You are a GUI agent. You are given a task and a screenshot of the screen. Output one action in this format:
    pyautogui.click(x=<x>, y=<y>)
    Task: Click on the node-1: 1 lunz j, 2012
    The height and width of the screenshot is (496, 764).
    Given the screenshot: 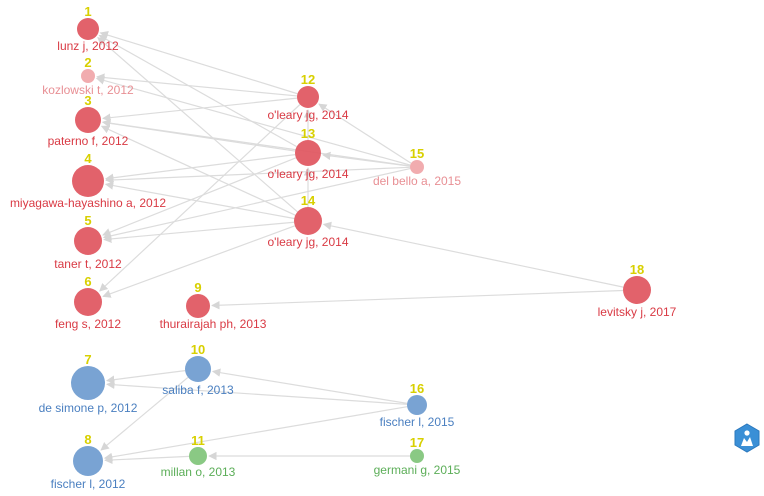 What is the action you would take?
    pyautogui.click(x=88, y=28)
    